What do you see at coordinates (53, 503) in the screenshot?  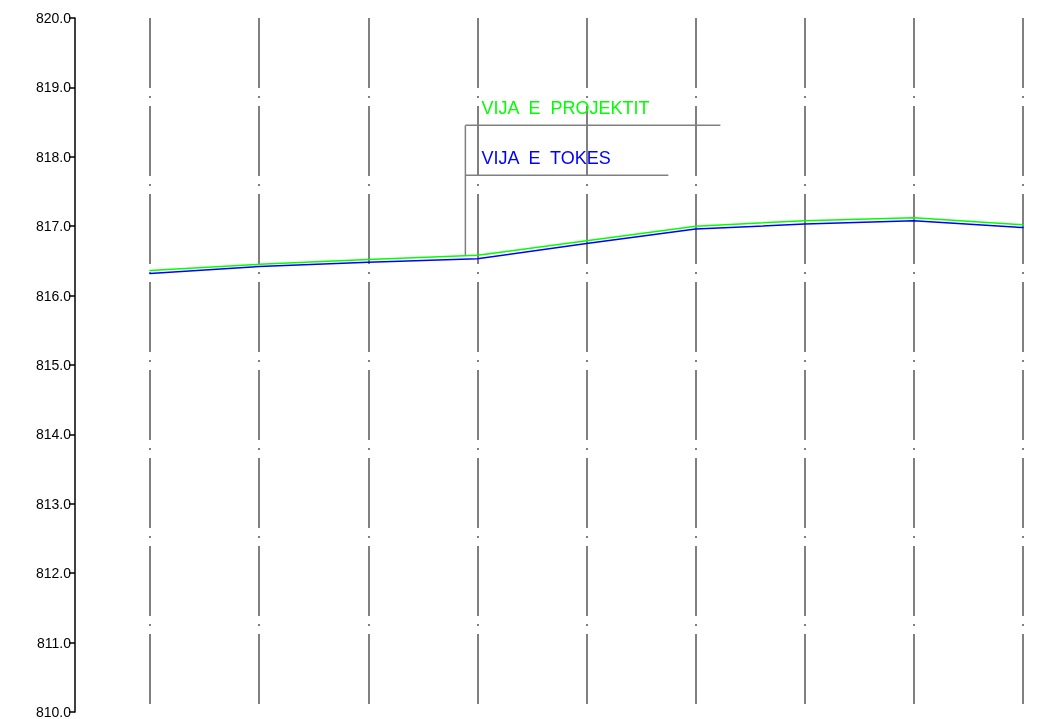 I see `y-tick-label: 813.0` at bounding box center [53, 503].